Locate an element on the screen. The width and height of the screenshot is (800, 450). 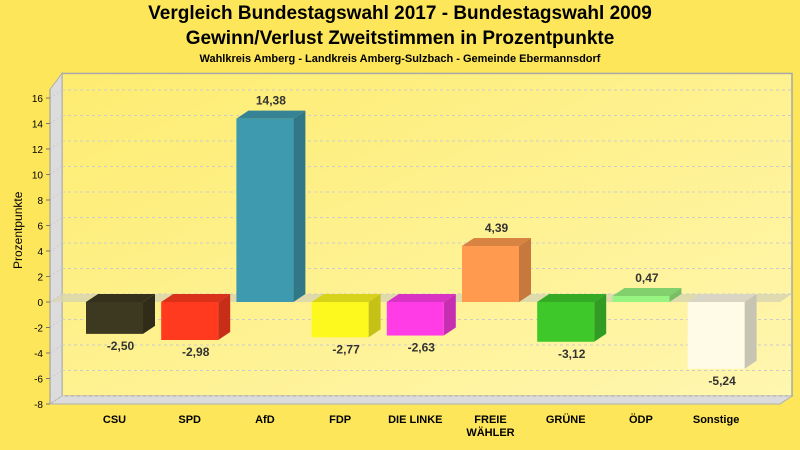
y-tick-label: 8 is located at coordinates (40, 201).